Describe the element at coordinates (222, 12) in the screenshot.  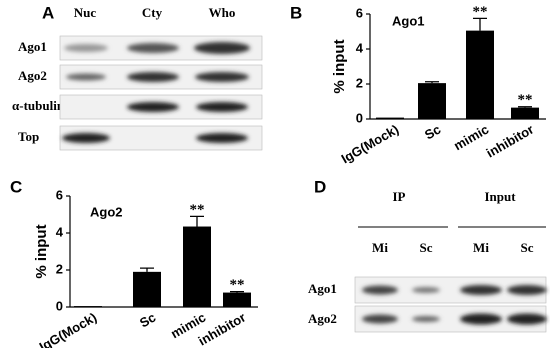
I see `lane-label: Who` at that location.